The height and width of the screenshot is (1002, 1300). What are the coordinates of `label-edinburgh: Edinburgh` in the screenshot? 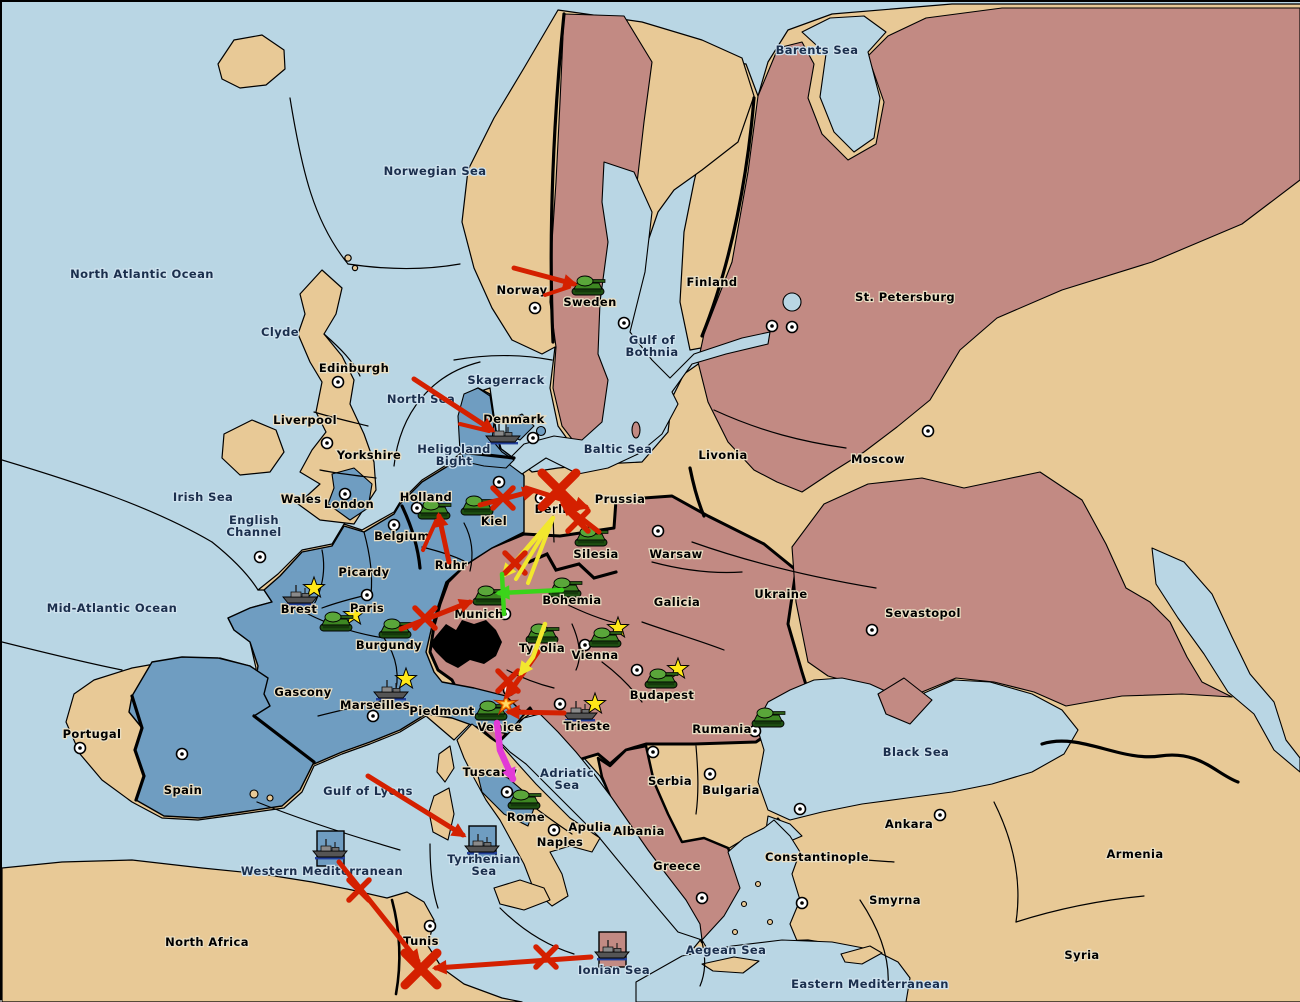 It's located at (354, 368).